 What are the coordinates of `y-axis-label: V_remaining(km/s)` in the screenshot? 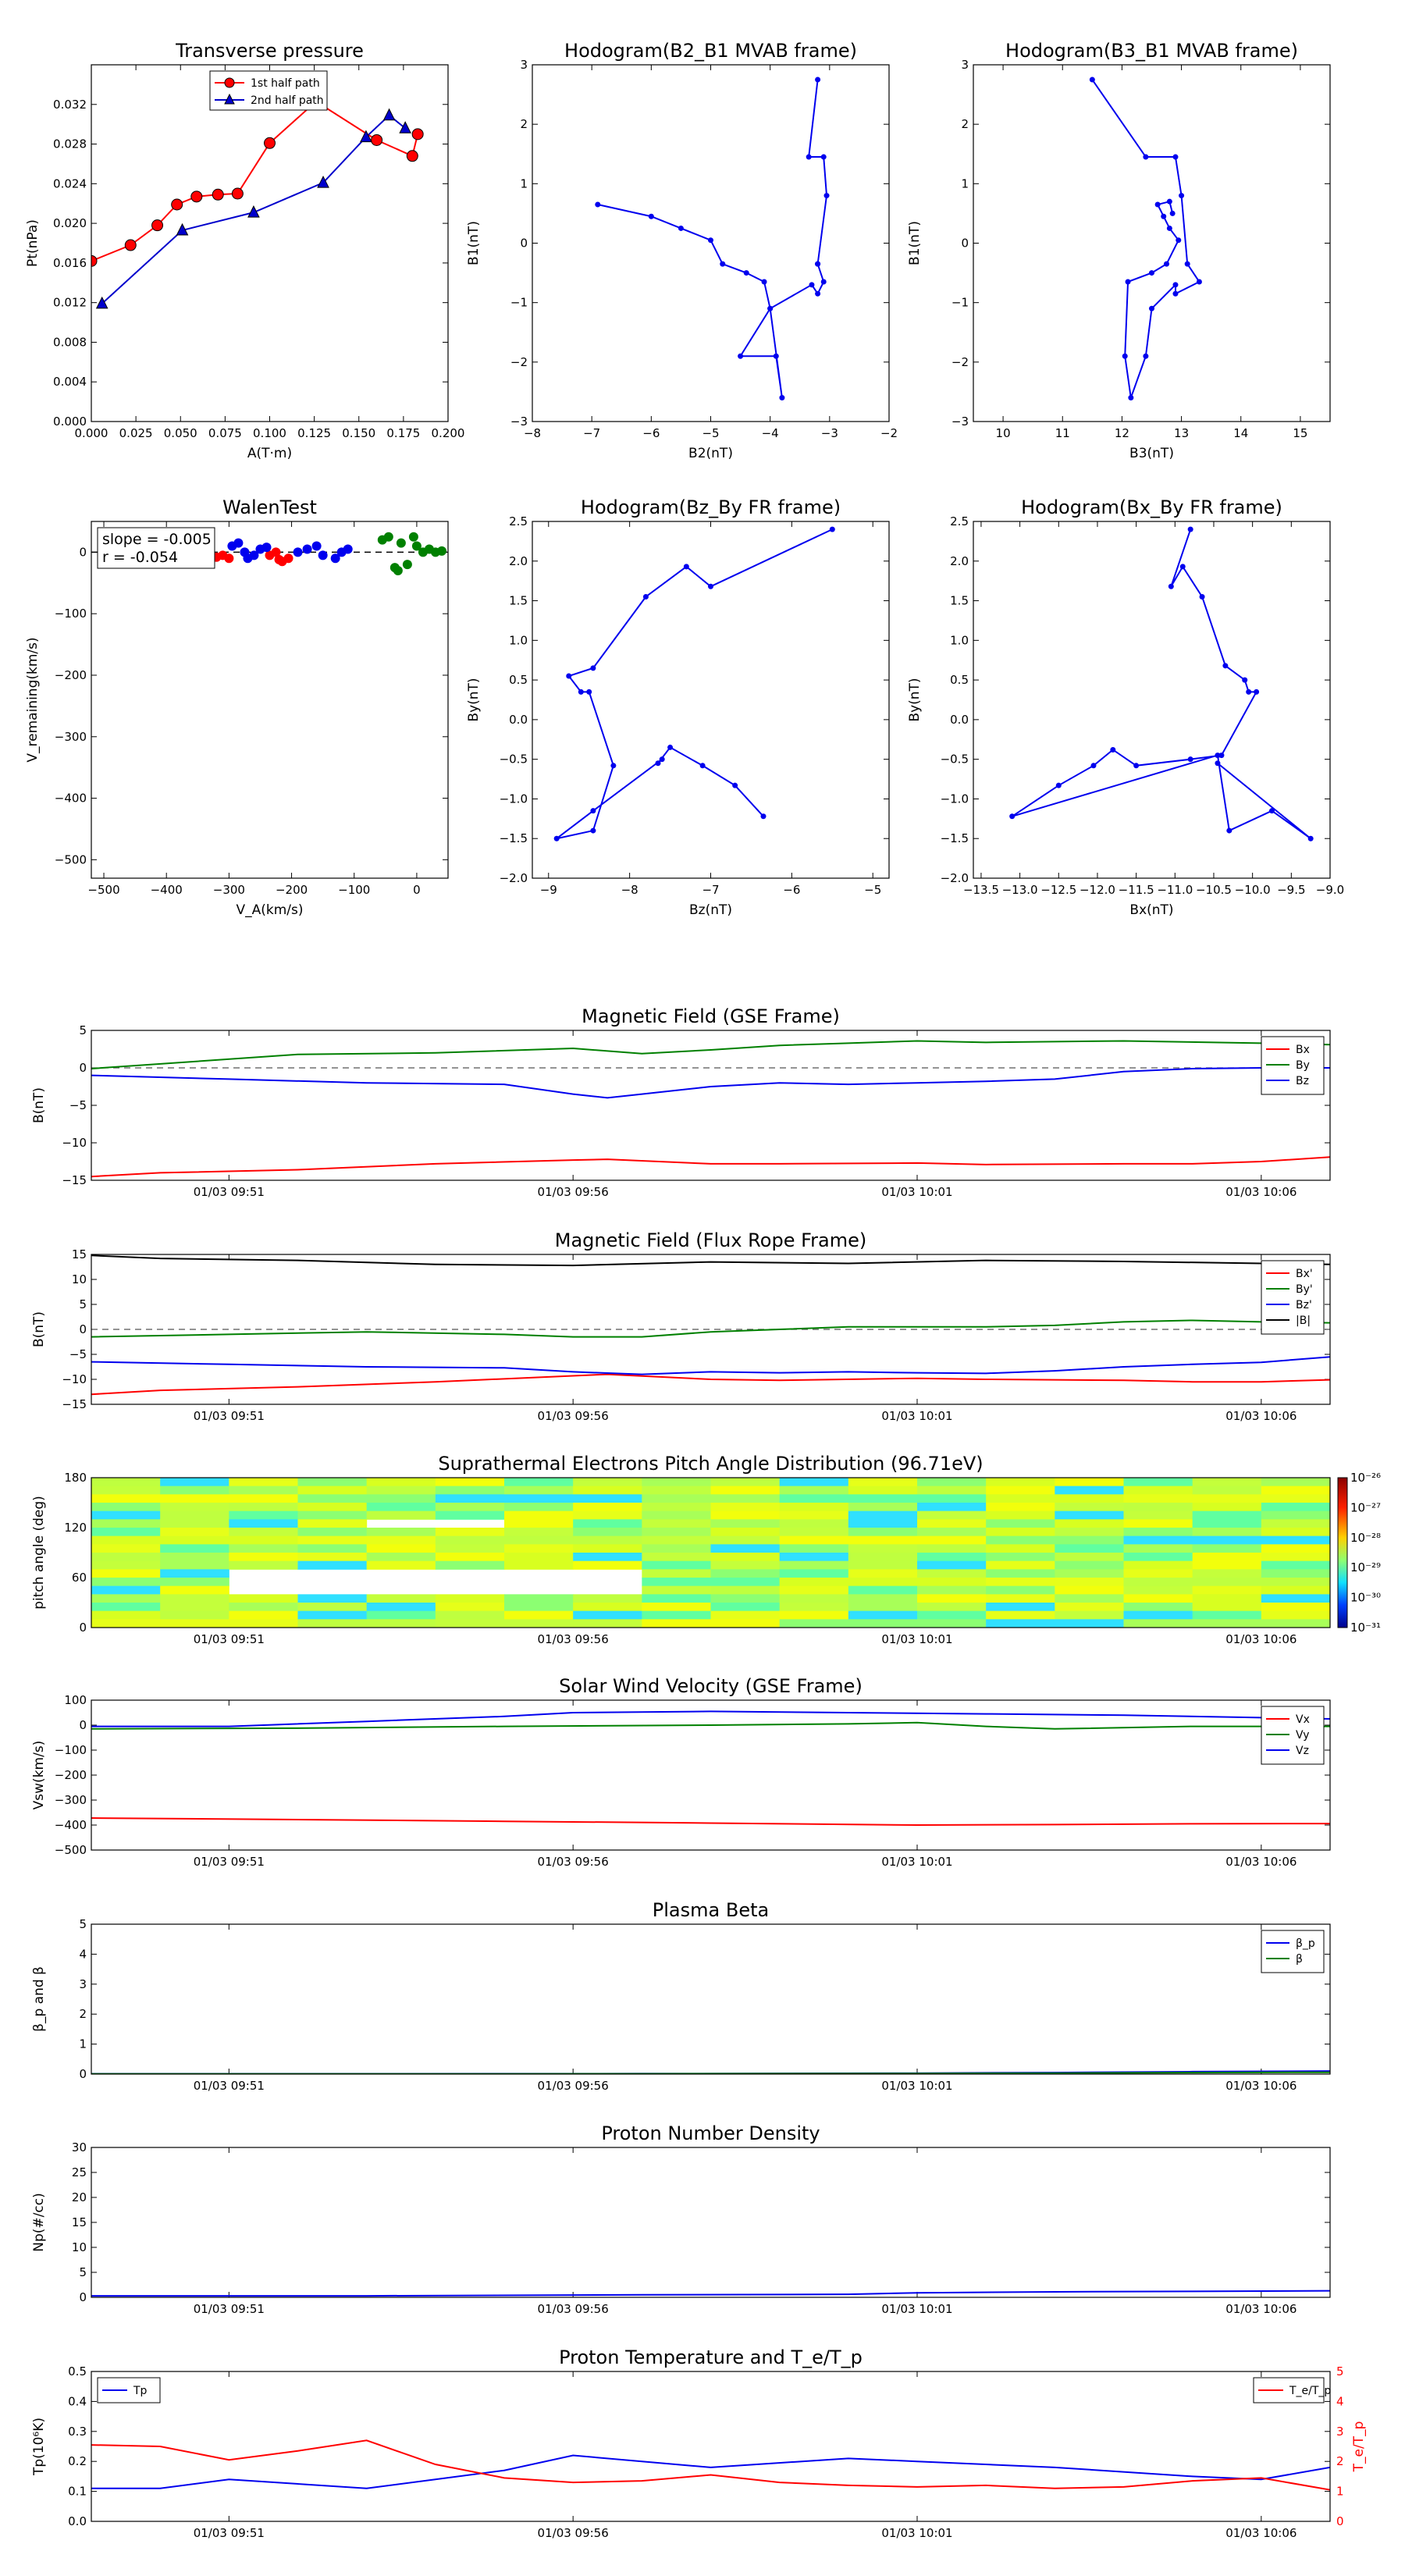 It's located at (33, 699).